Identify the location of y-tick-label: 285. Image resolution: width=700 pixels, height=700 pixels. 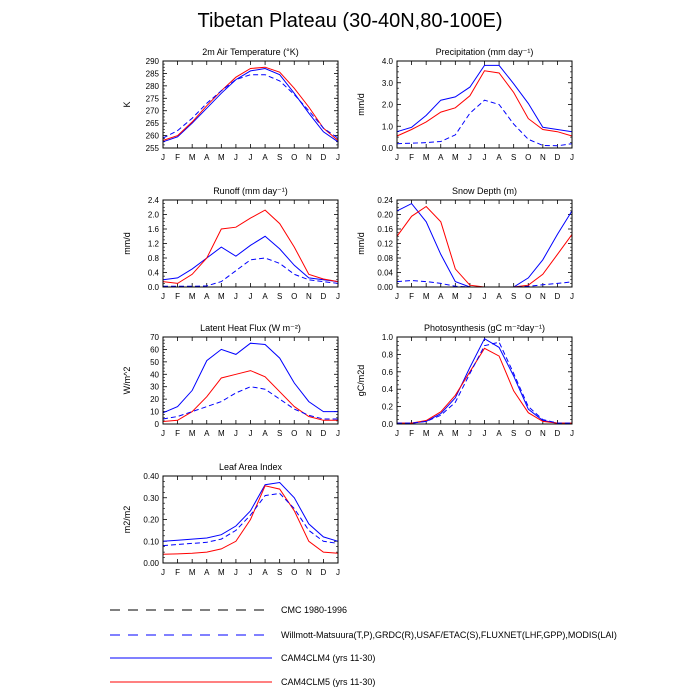
(153, 73).